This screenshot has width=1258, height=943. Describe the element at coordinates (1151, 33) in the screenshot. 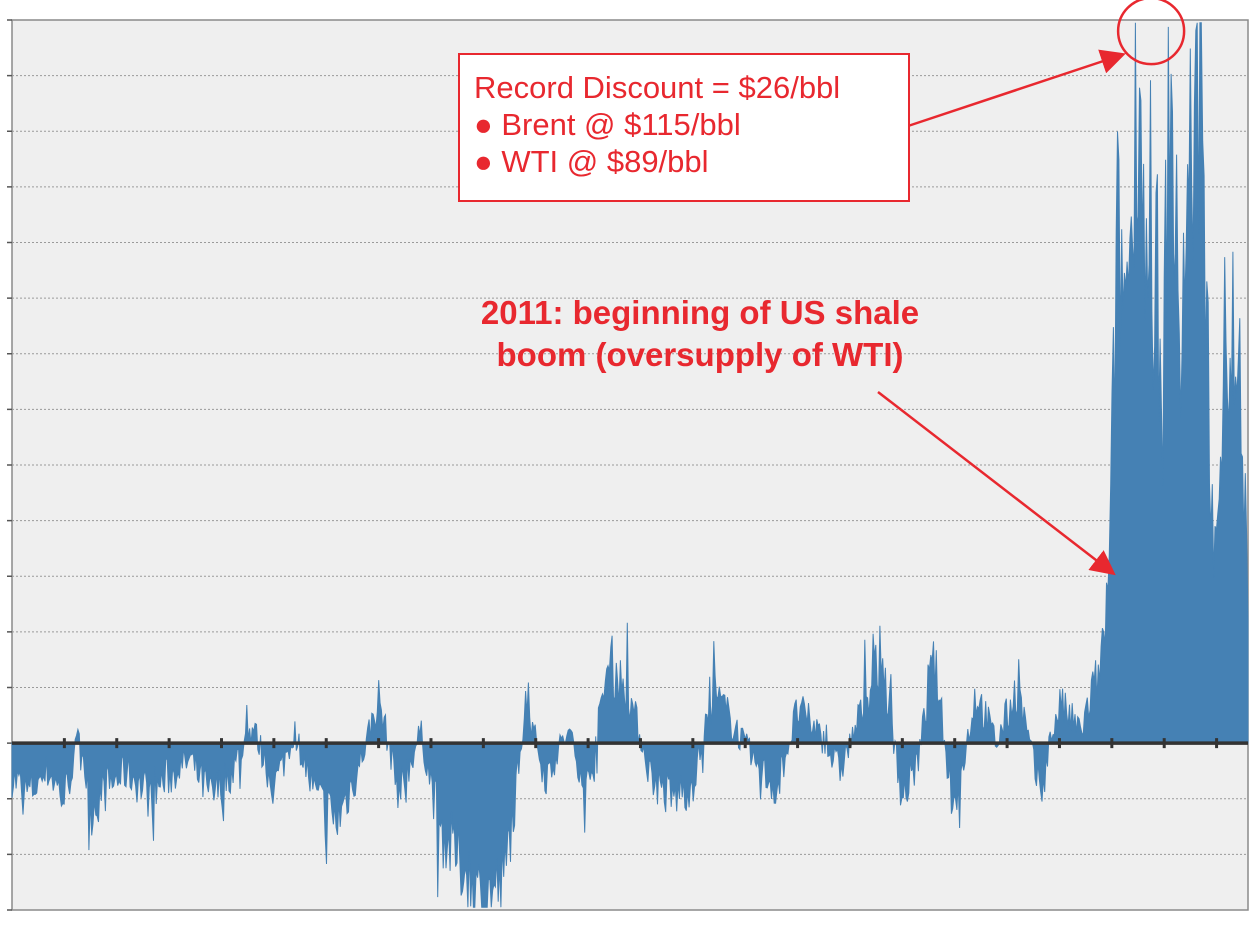

I see `record-discount-circle` at that location.